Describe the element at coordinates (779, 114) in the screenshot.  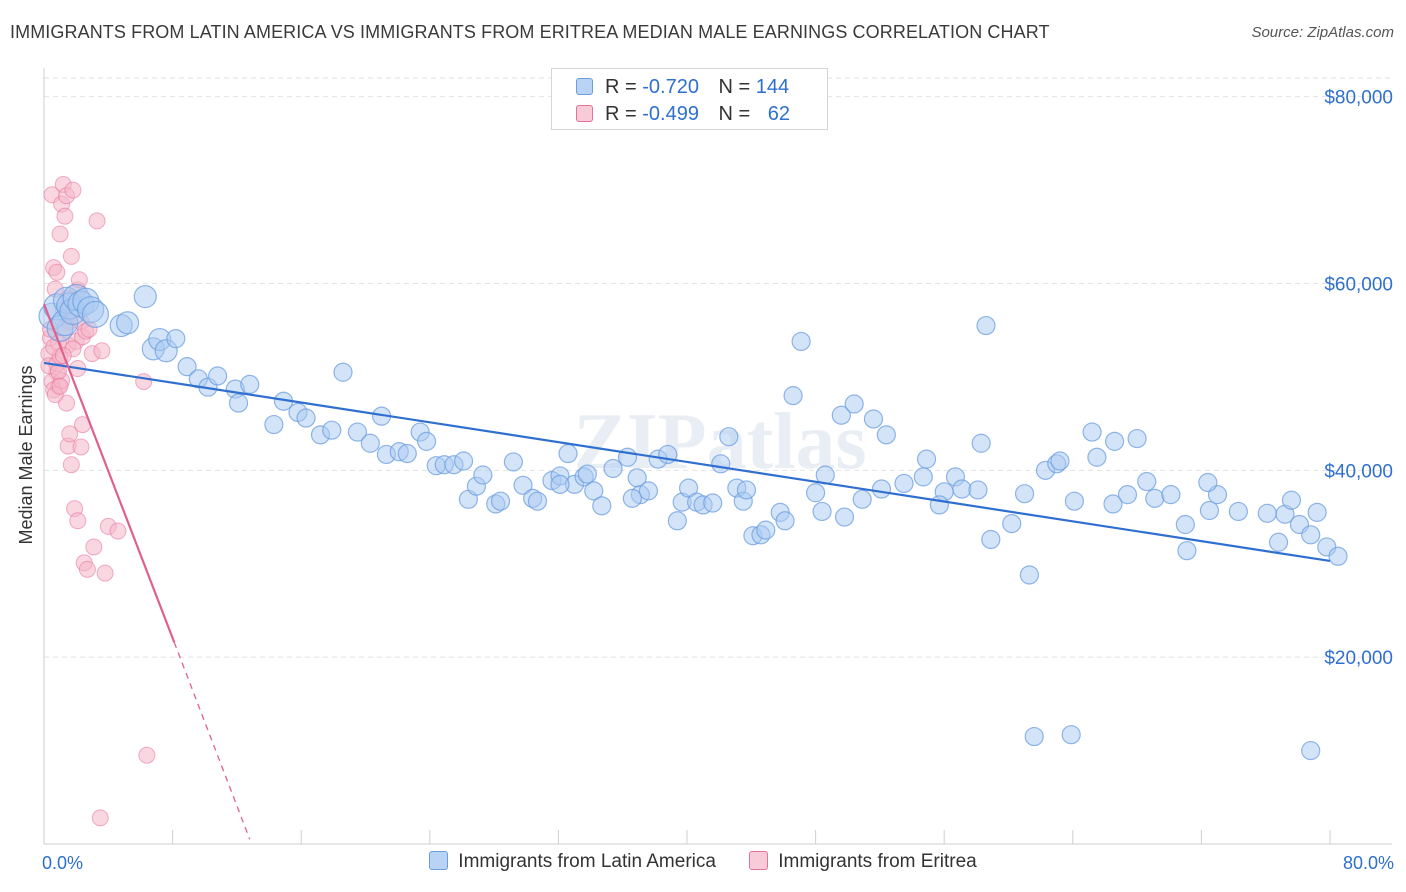
I see `n-value-eritrea: 62` at that location.